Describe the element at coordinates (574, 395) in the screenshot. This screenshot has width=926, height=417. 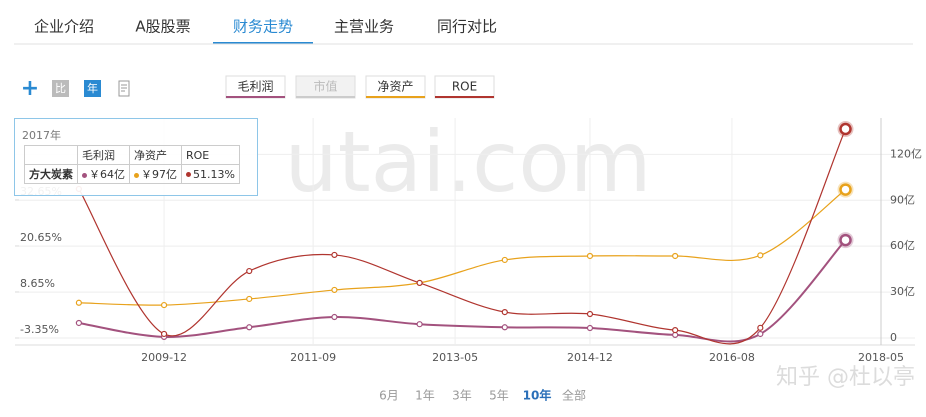
I see `range-button: 全部` at that location.